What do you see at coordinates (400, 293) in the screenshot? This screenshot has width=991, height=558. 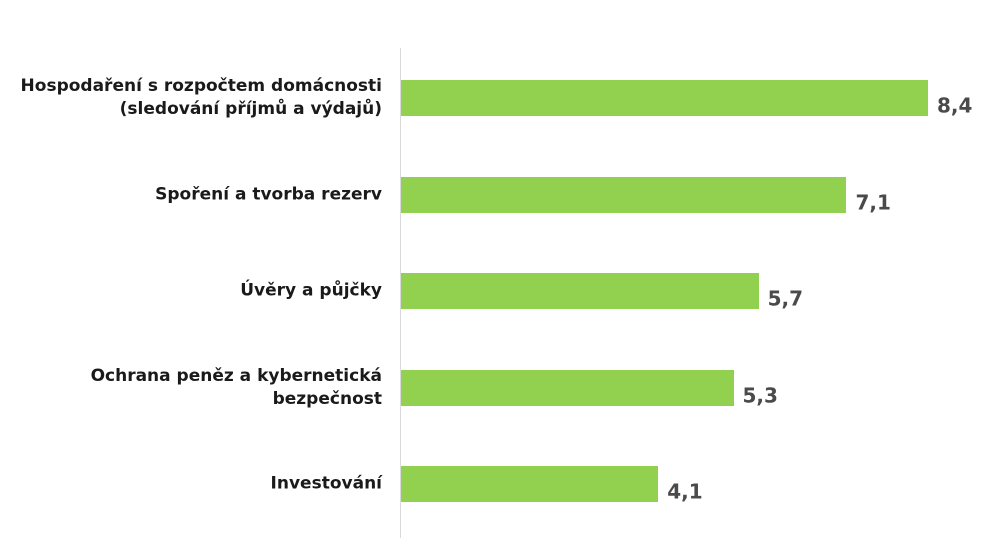 I see `category-axis-line` at bounding box center [400, 293].